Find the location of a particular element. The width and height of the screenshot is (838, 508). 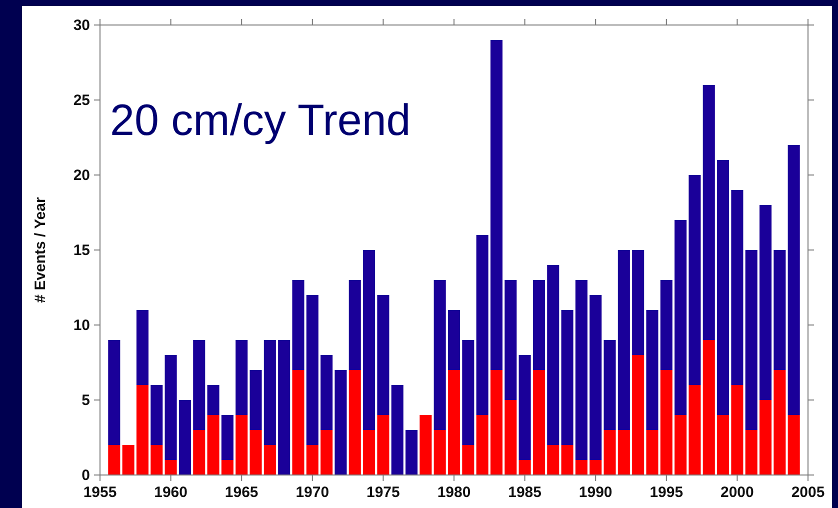

y-tick-label: 15 is located at coordinates (81, 250).